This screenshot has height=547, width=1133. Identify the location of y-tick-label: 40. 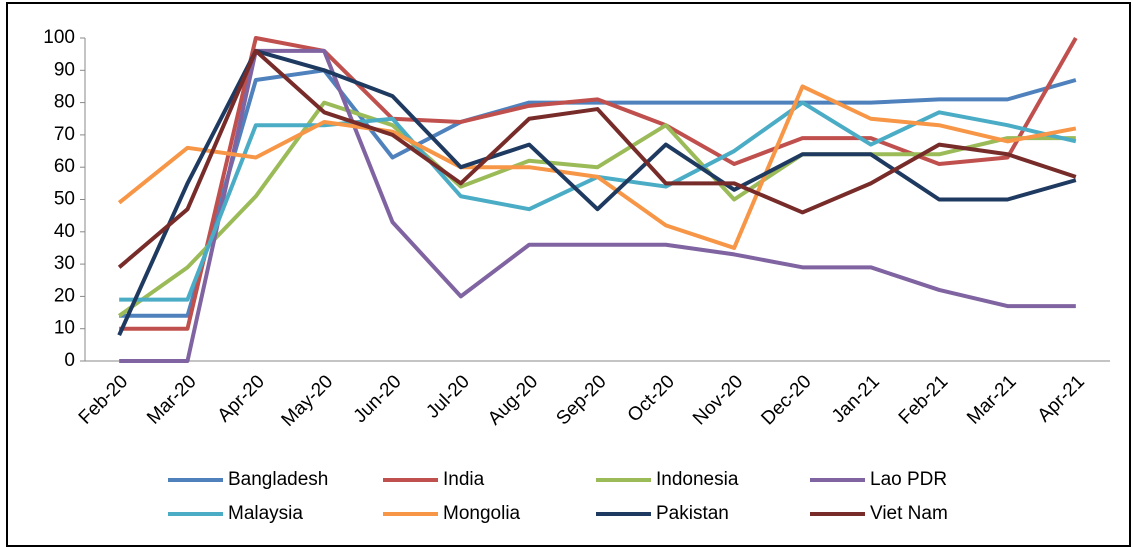
(64, 231).